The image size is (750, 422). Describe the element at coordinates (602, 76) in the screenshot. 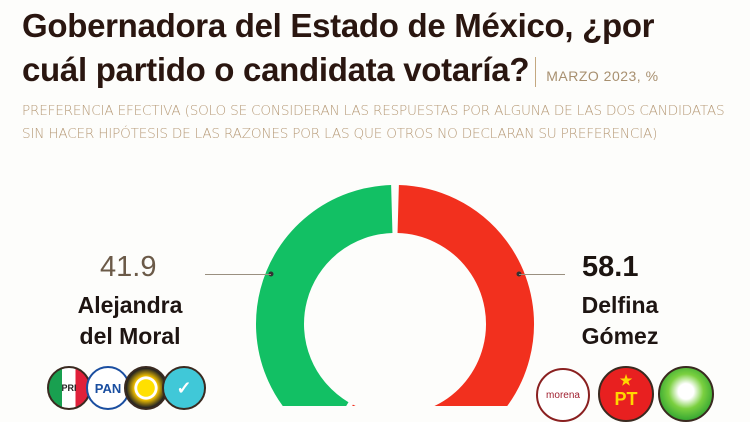

I see `date-label: MARZO 2023, %` at that location.